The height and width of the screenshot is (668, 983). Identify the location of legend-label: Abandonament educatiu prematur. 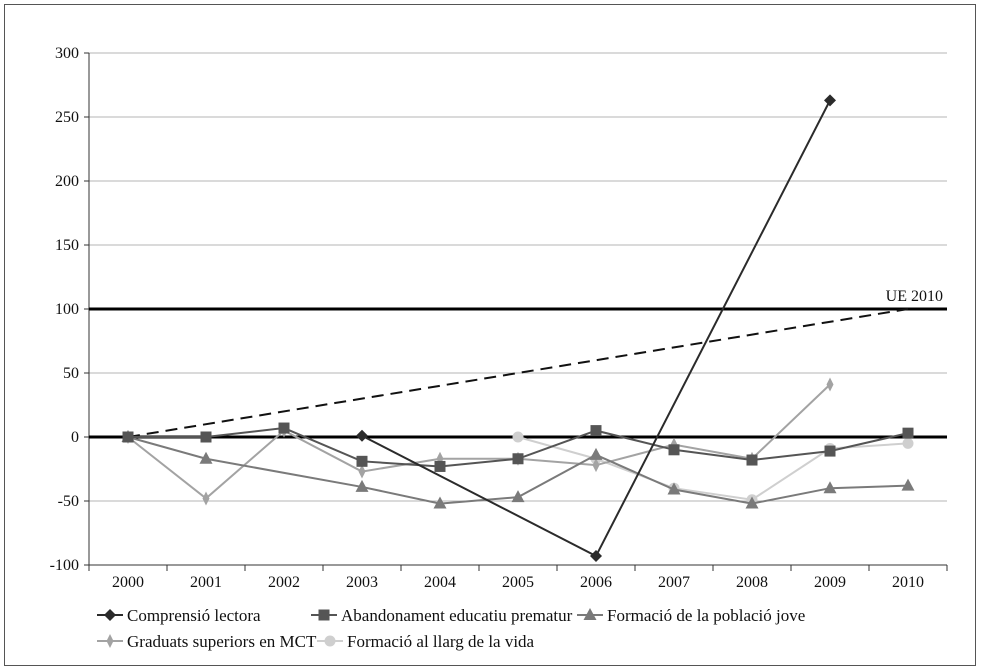
(457, 615).